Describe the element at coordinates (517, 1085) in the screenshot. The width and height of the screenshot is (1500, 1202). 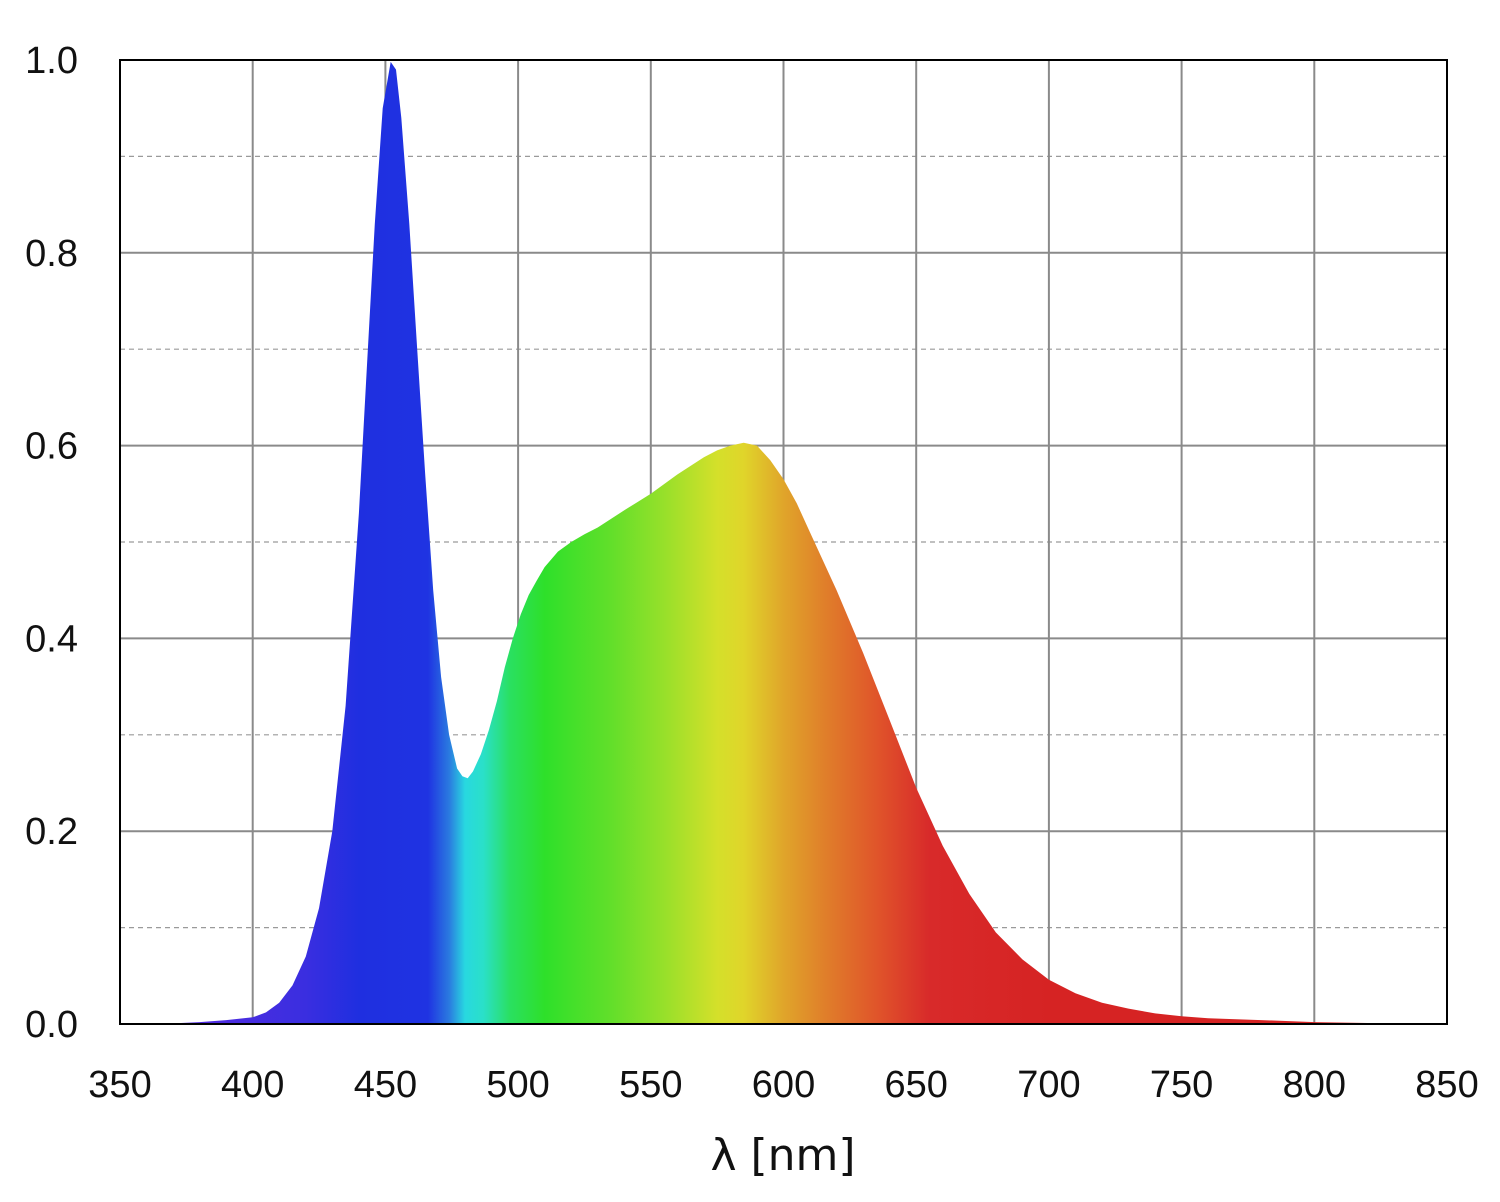
I see `x-tick-label: 500` at that location.